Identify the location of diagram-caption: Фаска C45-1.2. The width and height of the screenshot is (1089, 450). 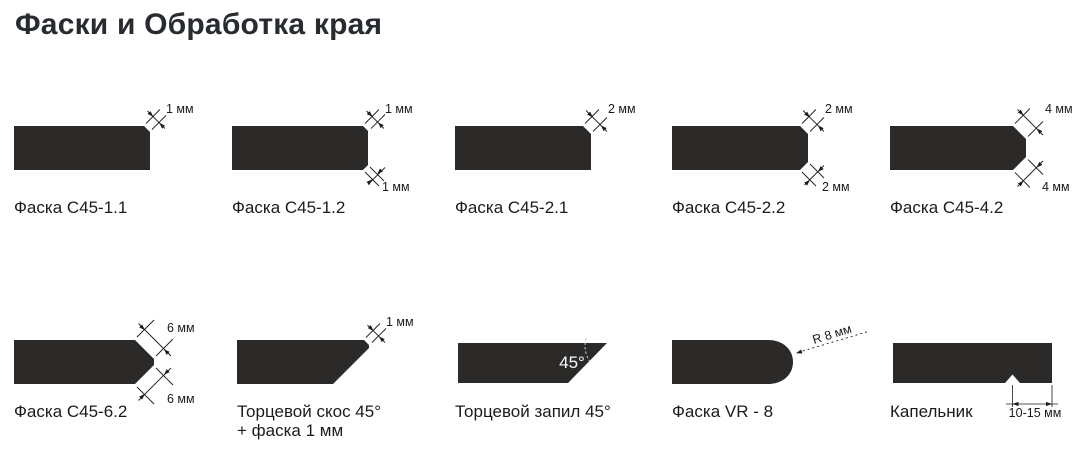
(289, 207).